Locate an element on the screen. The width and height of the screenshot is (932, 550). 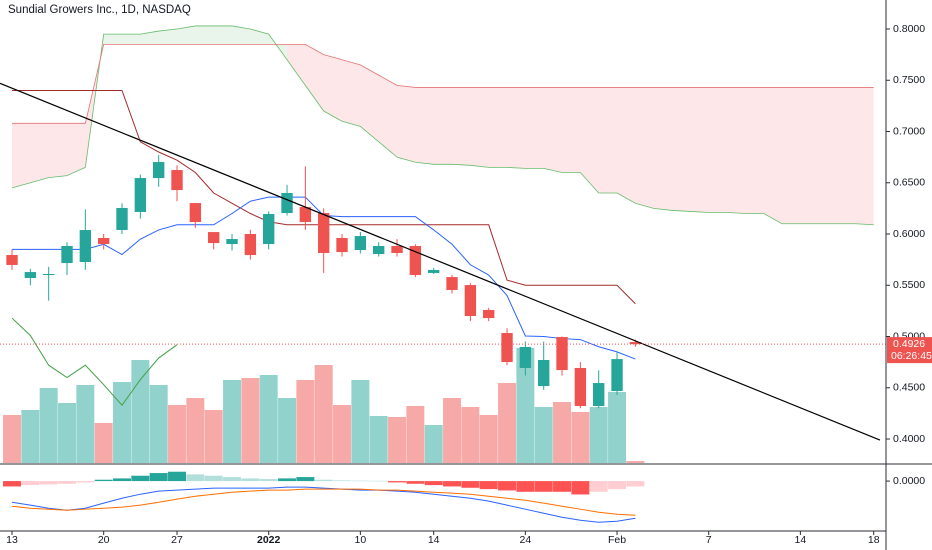
y-tick-label: 0.7000 is located at coordinates (909, 131).